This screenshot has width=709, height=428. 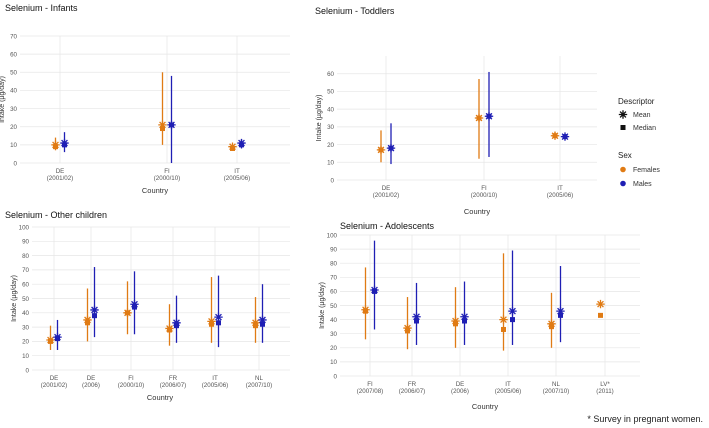 I want to click on legend-descriptor-label: Mean, so click(x=642, y=115).